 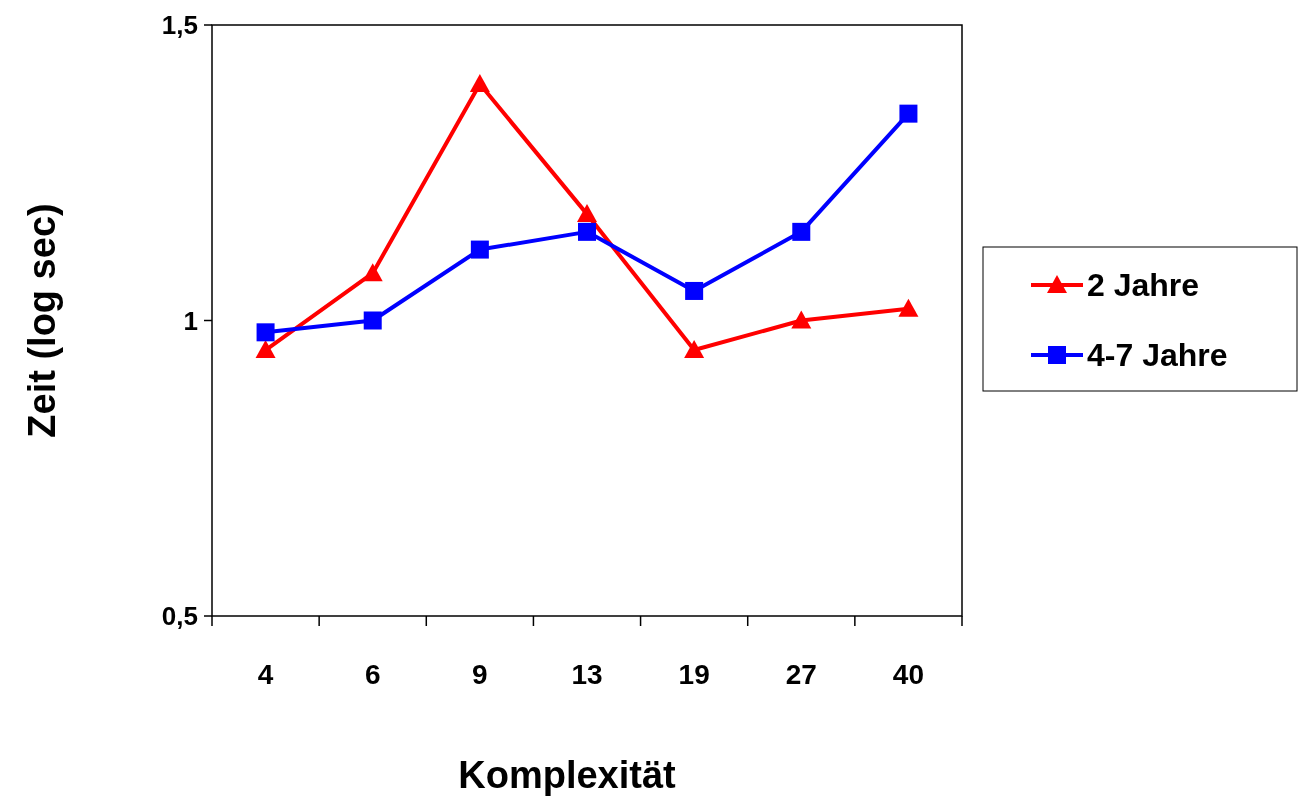 I want to click on legend-label: 4-7 Jahre, so click(x=1157, y=355).